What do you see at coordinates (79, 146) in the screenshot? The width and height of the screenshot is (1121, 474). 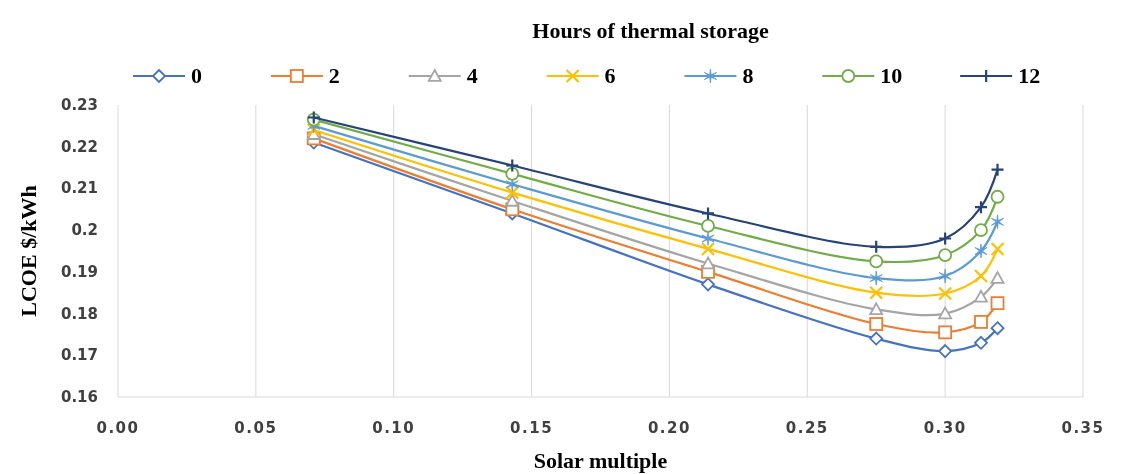 I see `y-tick-label: 0.22` at bounding box center [79, 146].